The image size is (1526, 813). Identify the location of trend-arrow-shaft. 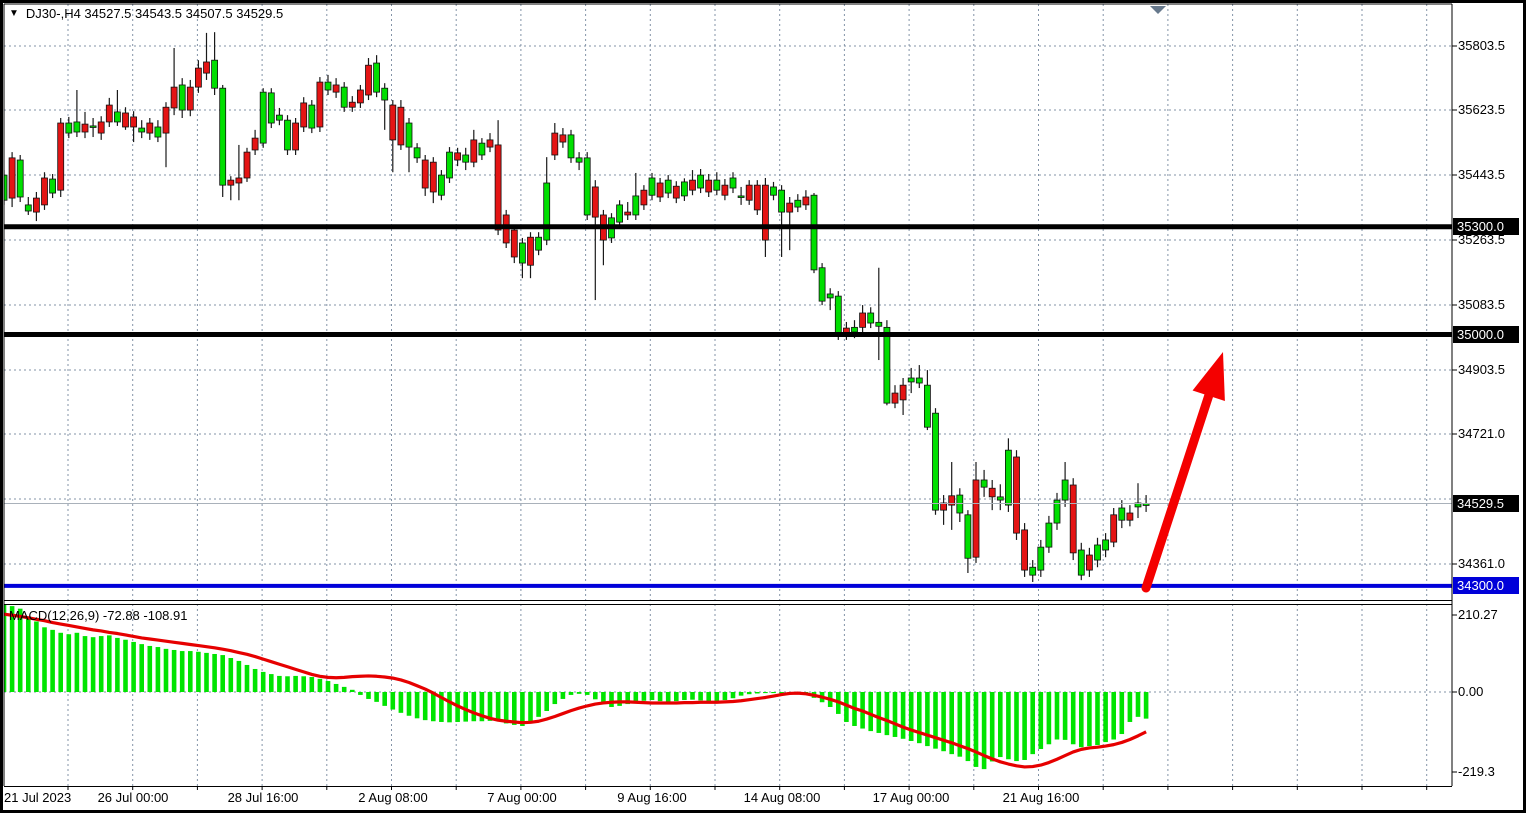
(1178, 489).